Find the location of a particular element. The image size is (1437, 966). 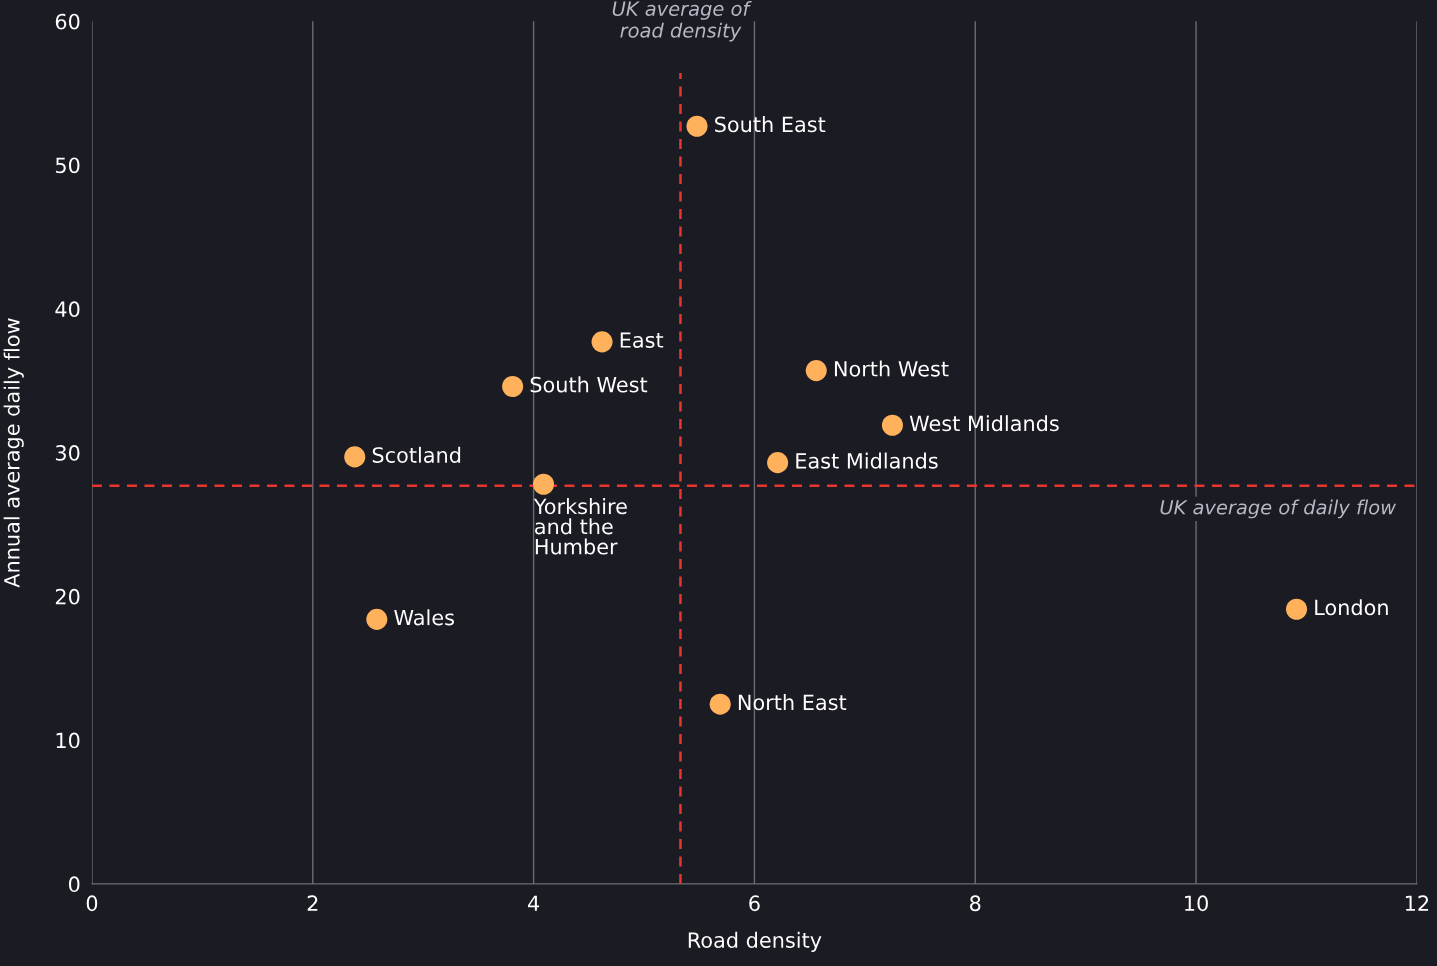

x-tick-label: 2 is located at coordinates (312, 903).